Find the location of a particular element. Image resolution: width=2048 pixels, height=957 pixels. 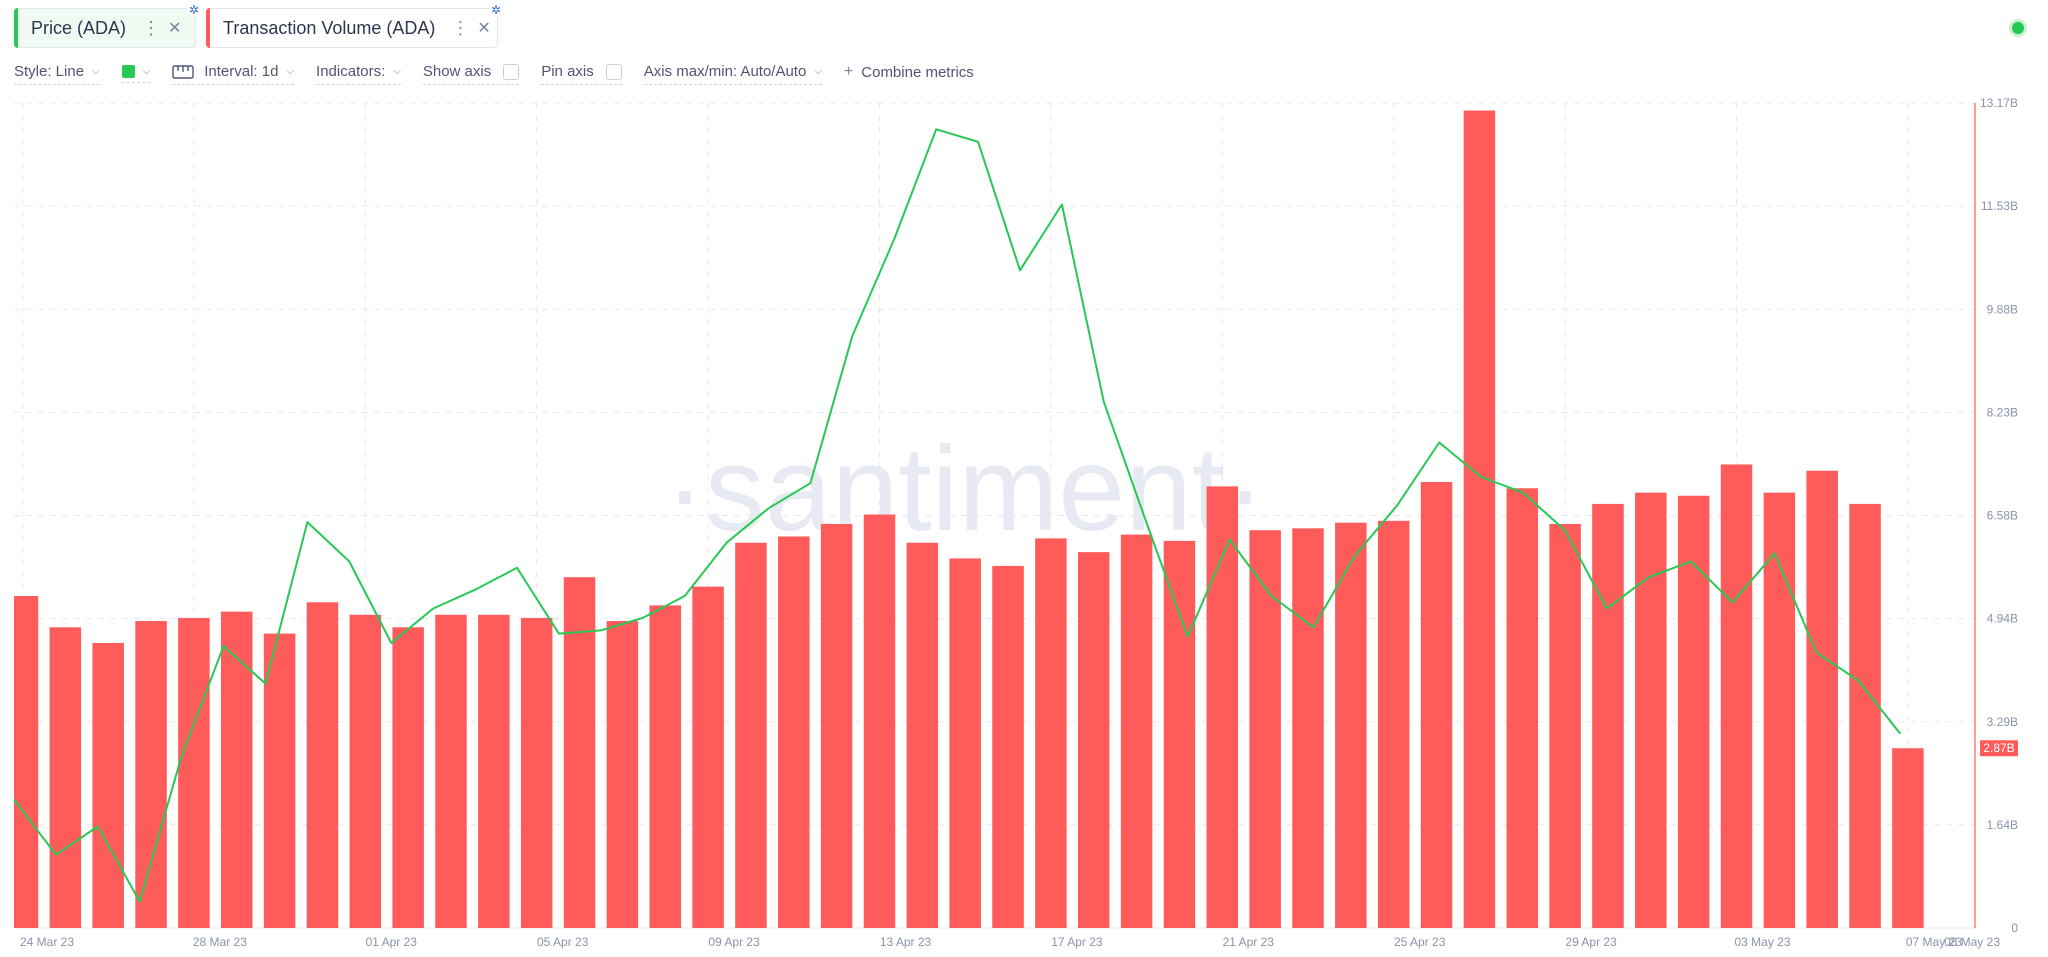

last-value-label: 2.87B is located at coordinates (1998, 748).